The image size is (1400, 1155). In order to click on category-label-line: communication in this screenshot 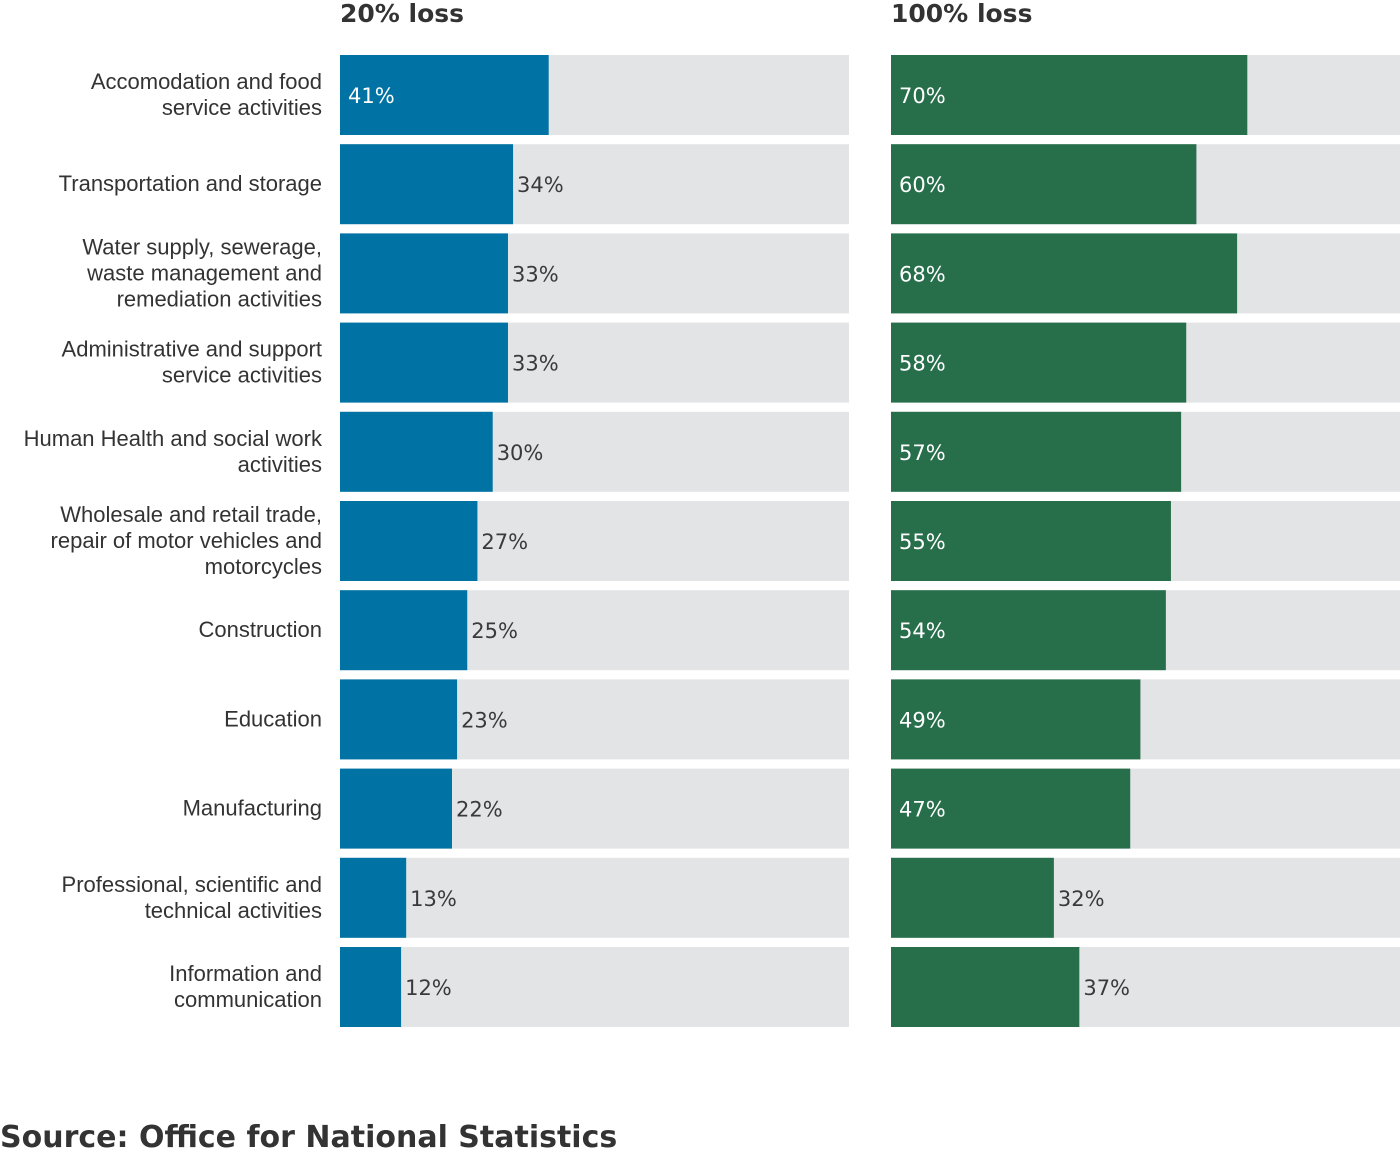, I will do `click(248, 999)`.